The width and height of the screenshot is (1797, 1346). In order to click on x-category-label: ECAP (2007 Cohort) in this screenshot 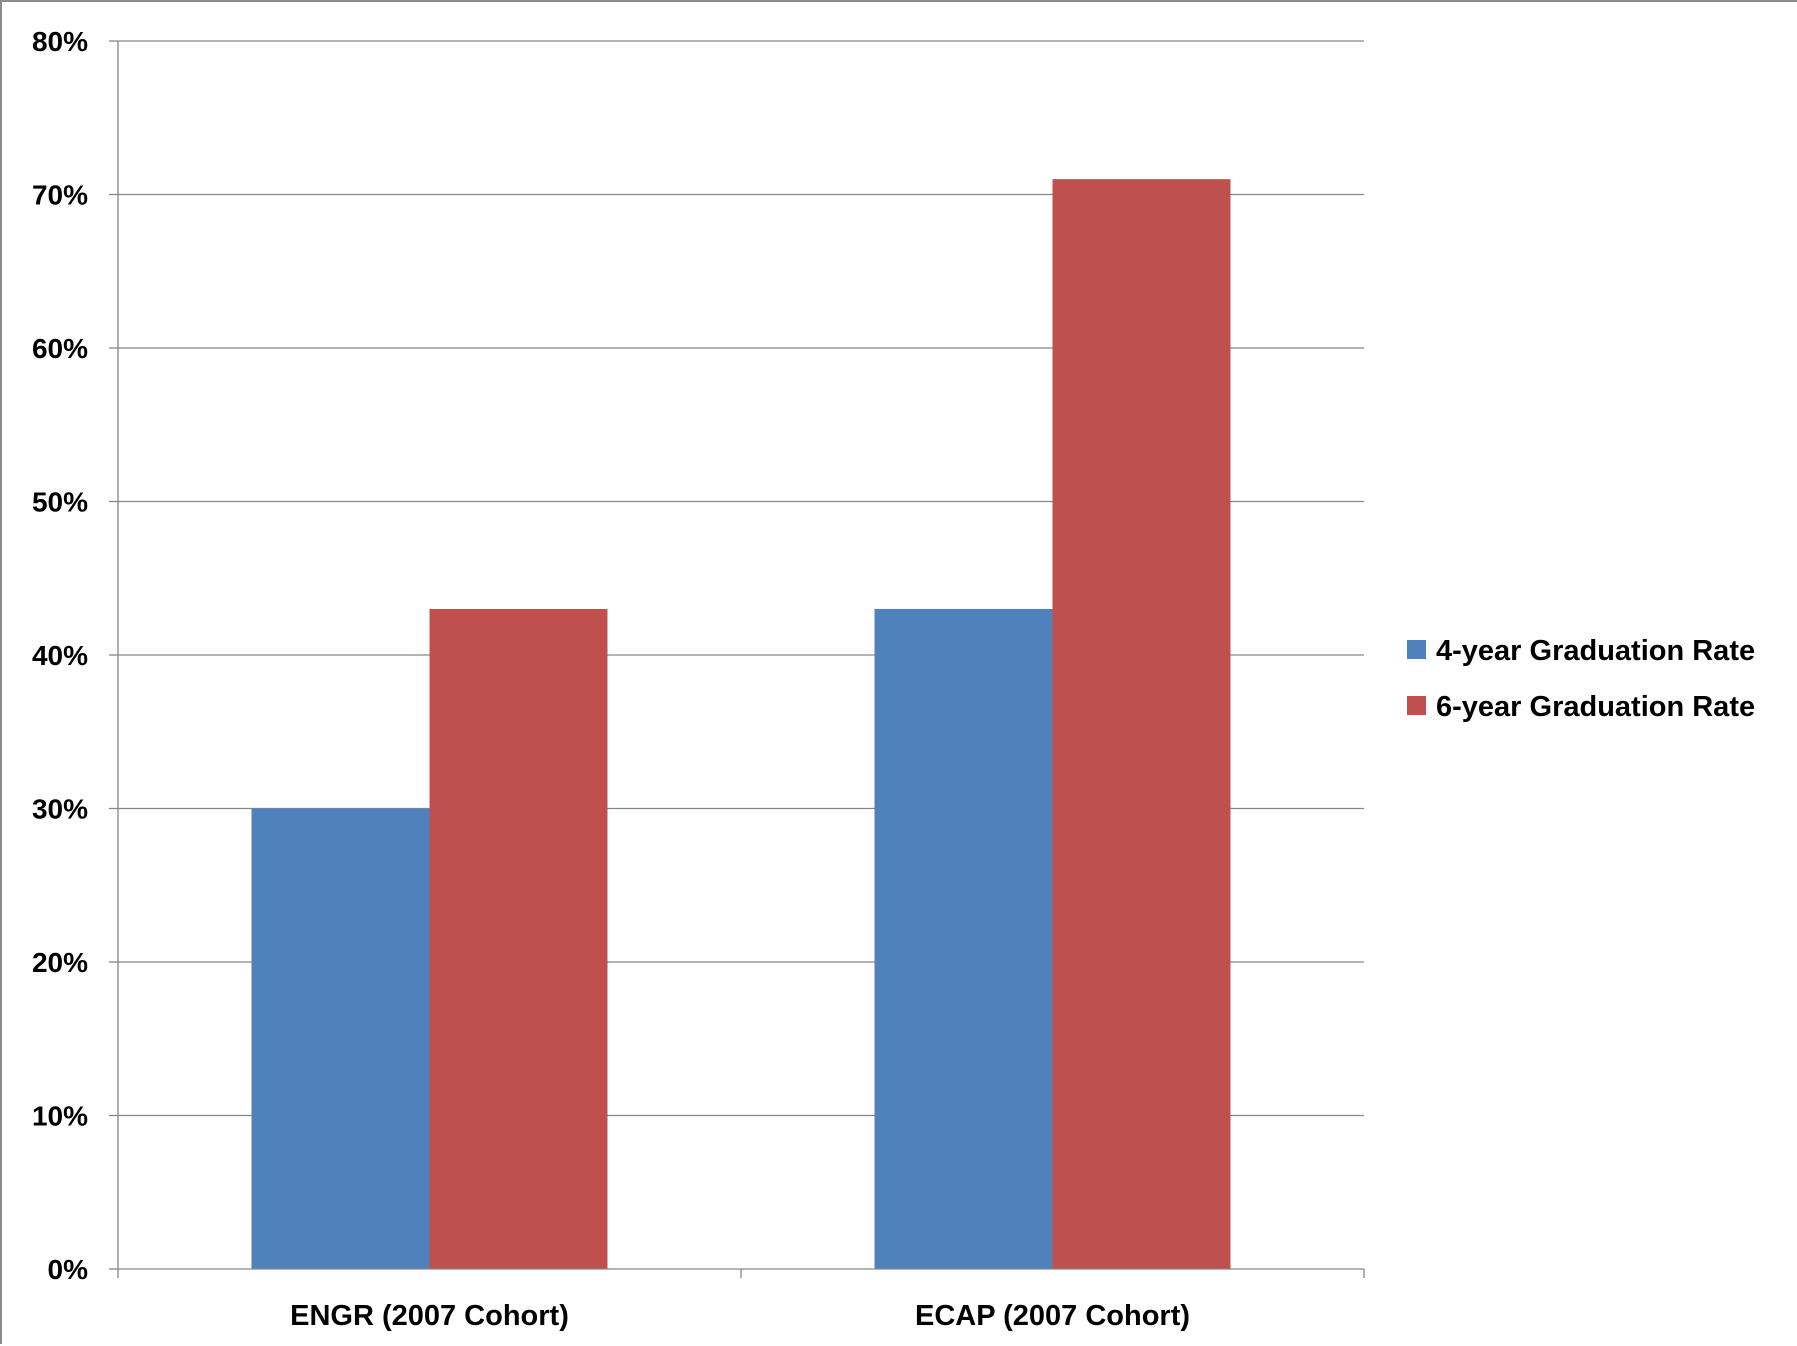, I will do `click(1052, 1316)`.